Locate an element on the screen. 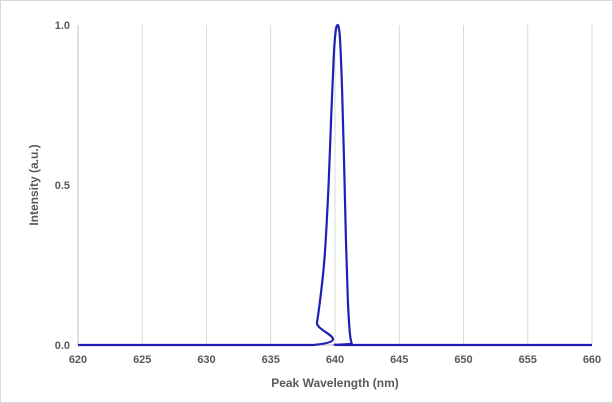 The height and width of the screenshot is (403, 613). y-axis-title: Intensity (a.u.) is located at coordinates (34, 184).